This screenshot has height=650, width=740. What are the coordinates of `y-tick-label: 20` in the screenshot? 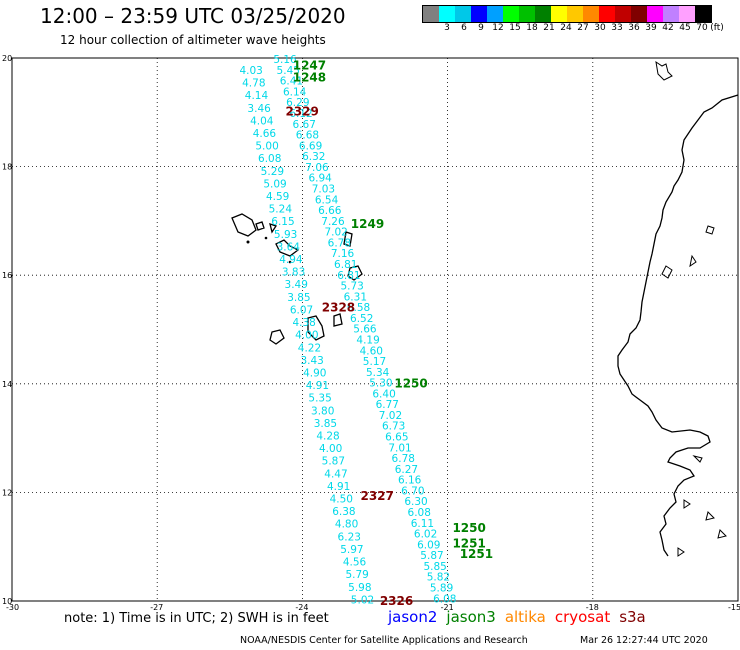 It's located at (7, 58).